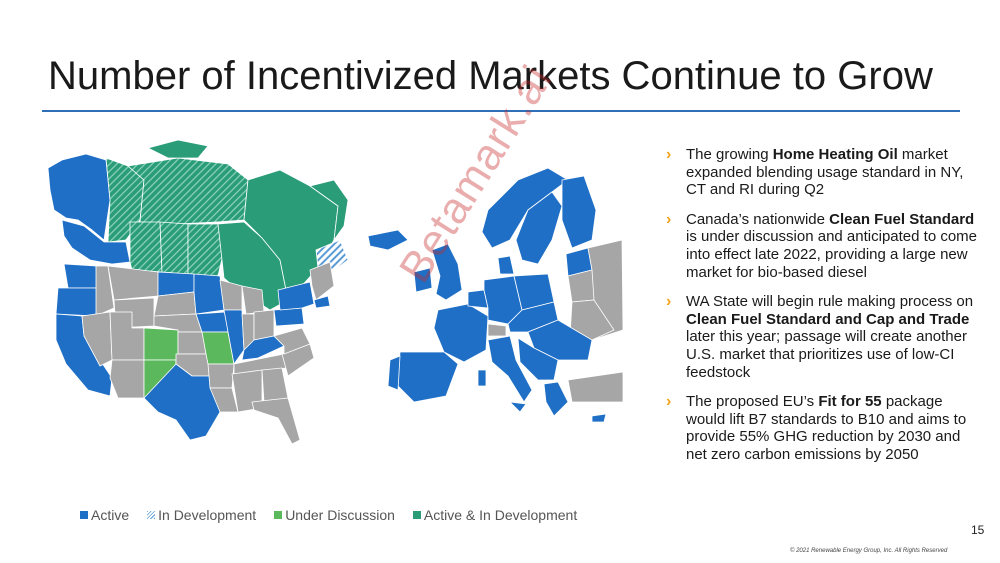  What do you see at coordinates (329, 210) in the screenshot?
I see `region-newfoundland` at bounding box center [329, 210].